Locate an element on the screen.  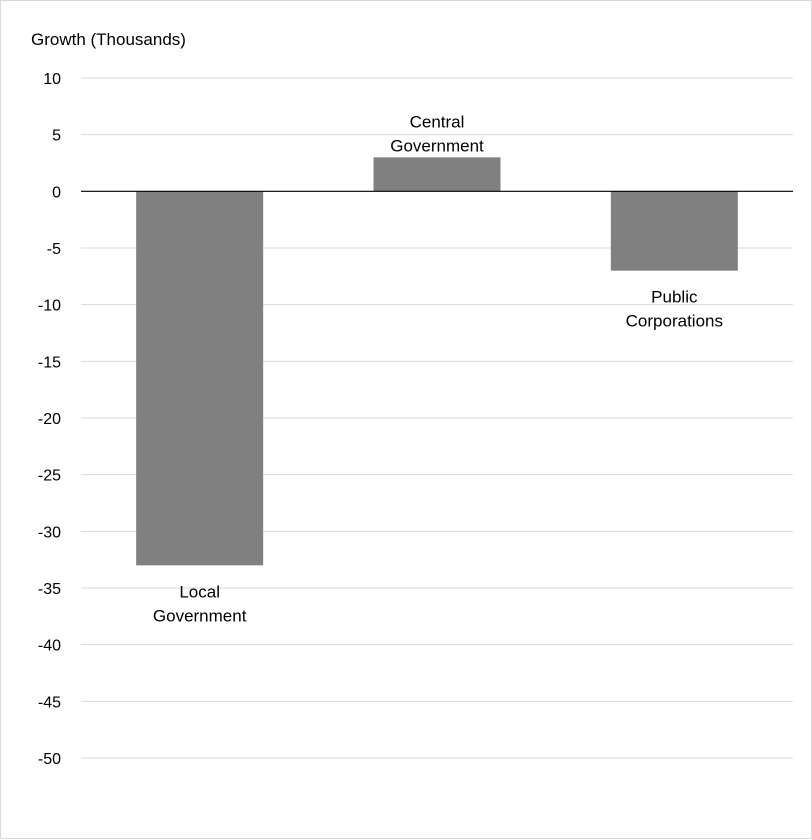
y-tick-label: 10 is located at coordinates (52, 79).